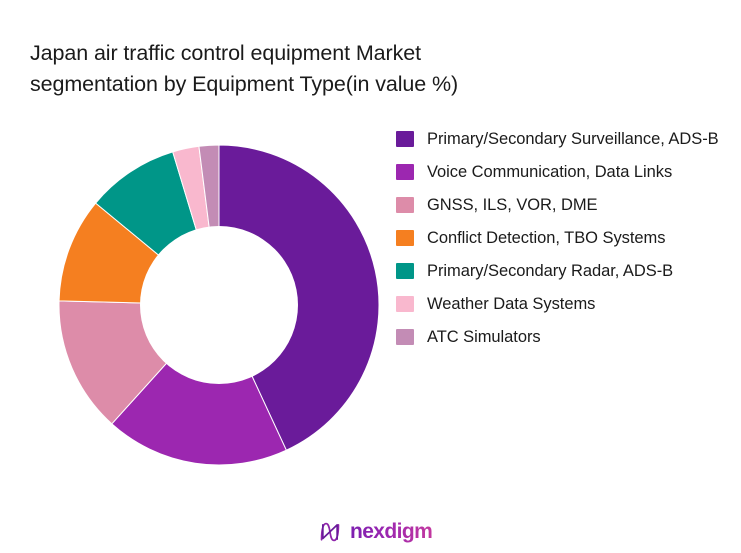  I want to click on brand-logo: nexdigm, so click(375, 532).